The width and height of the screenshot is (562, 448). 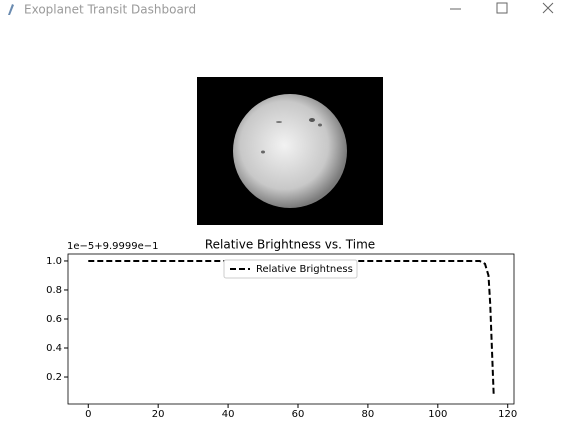 I want to click on maximize-button, so click(x=502, y=8).